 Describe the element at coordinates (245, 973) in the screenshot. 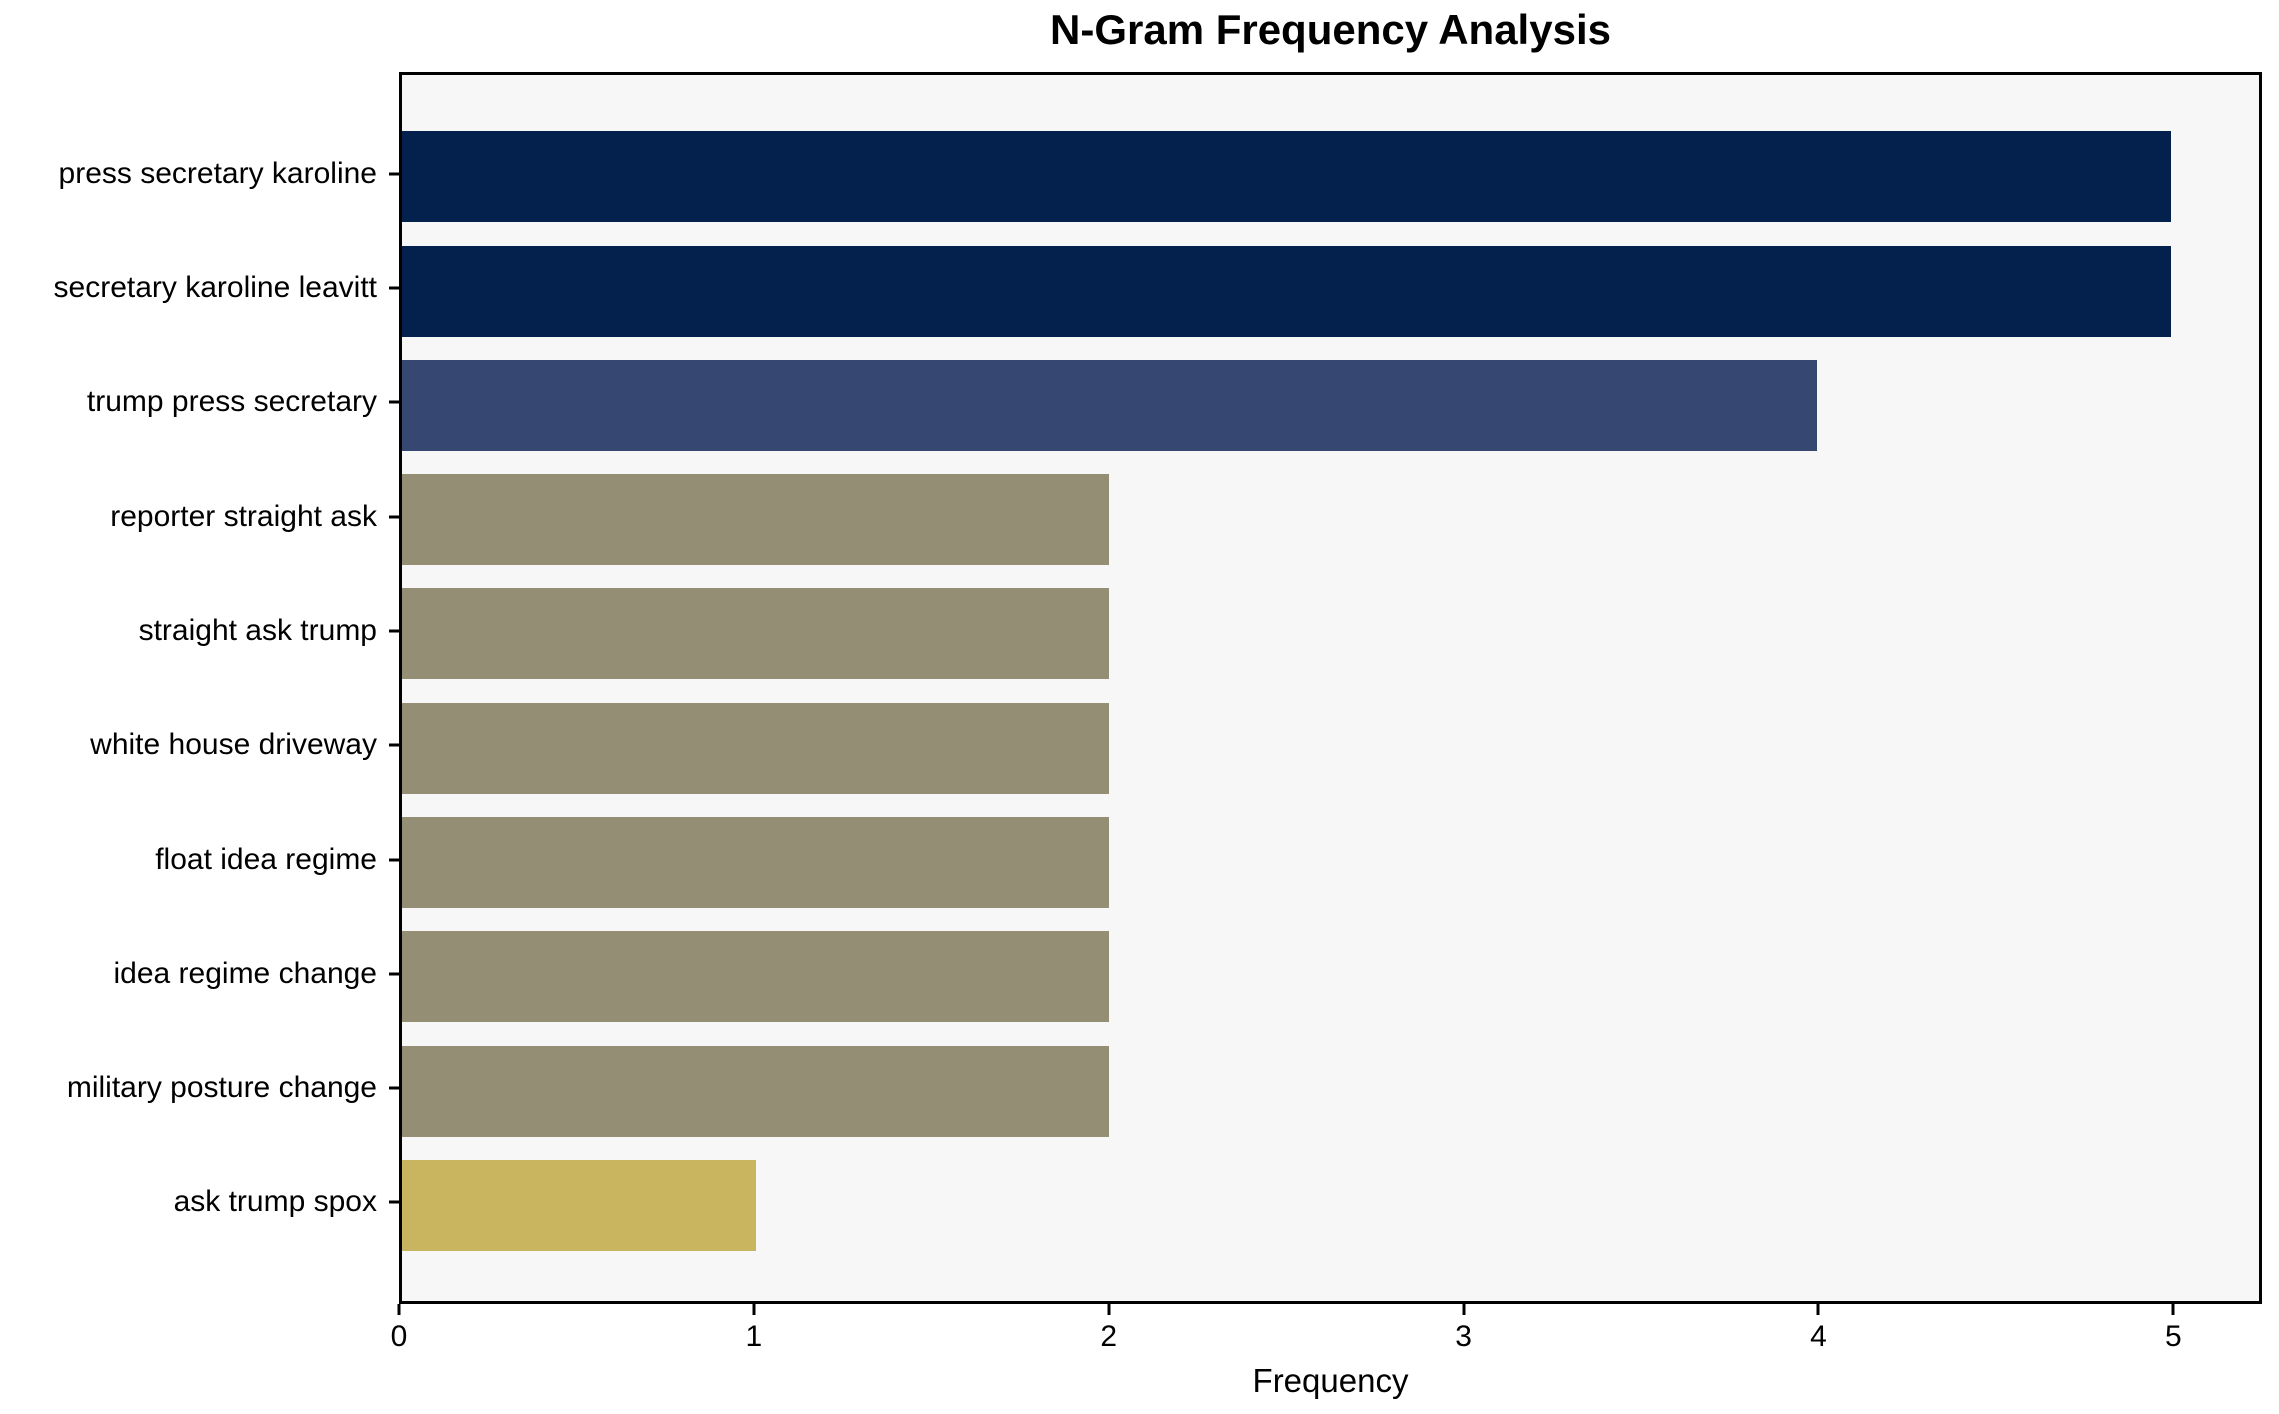

I see `y-tick-label-idea-regime-change: idea regime change` at that location.